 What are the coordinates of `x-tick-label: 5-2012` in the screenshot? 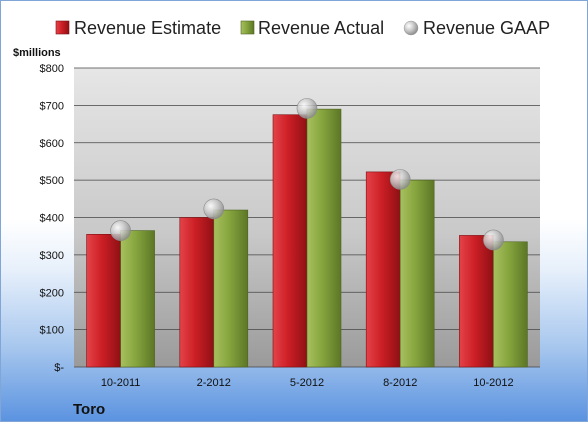 It's located at (307, 383).